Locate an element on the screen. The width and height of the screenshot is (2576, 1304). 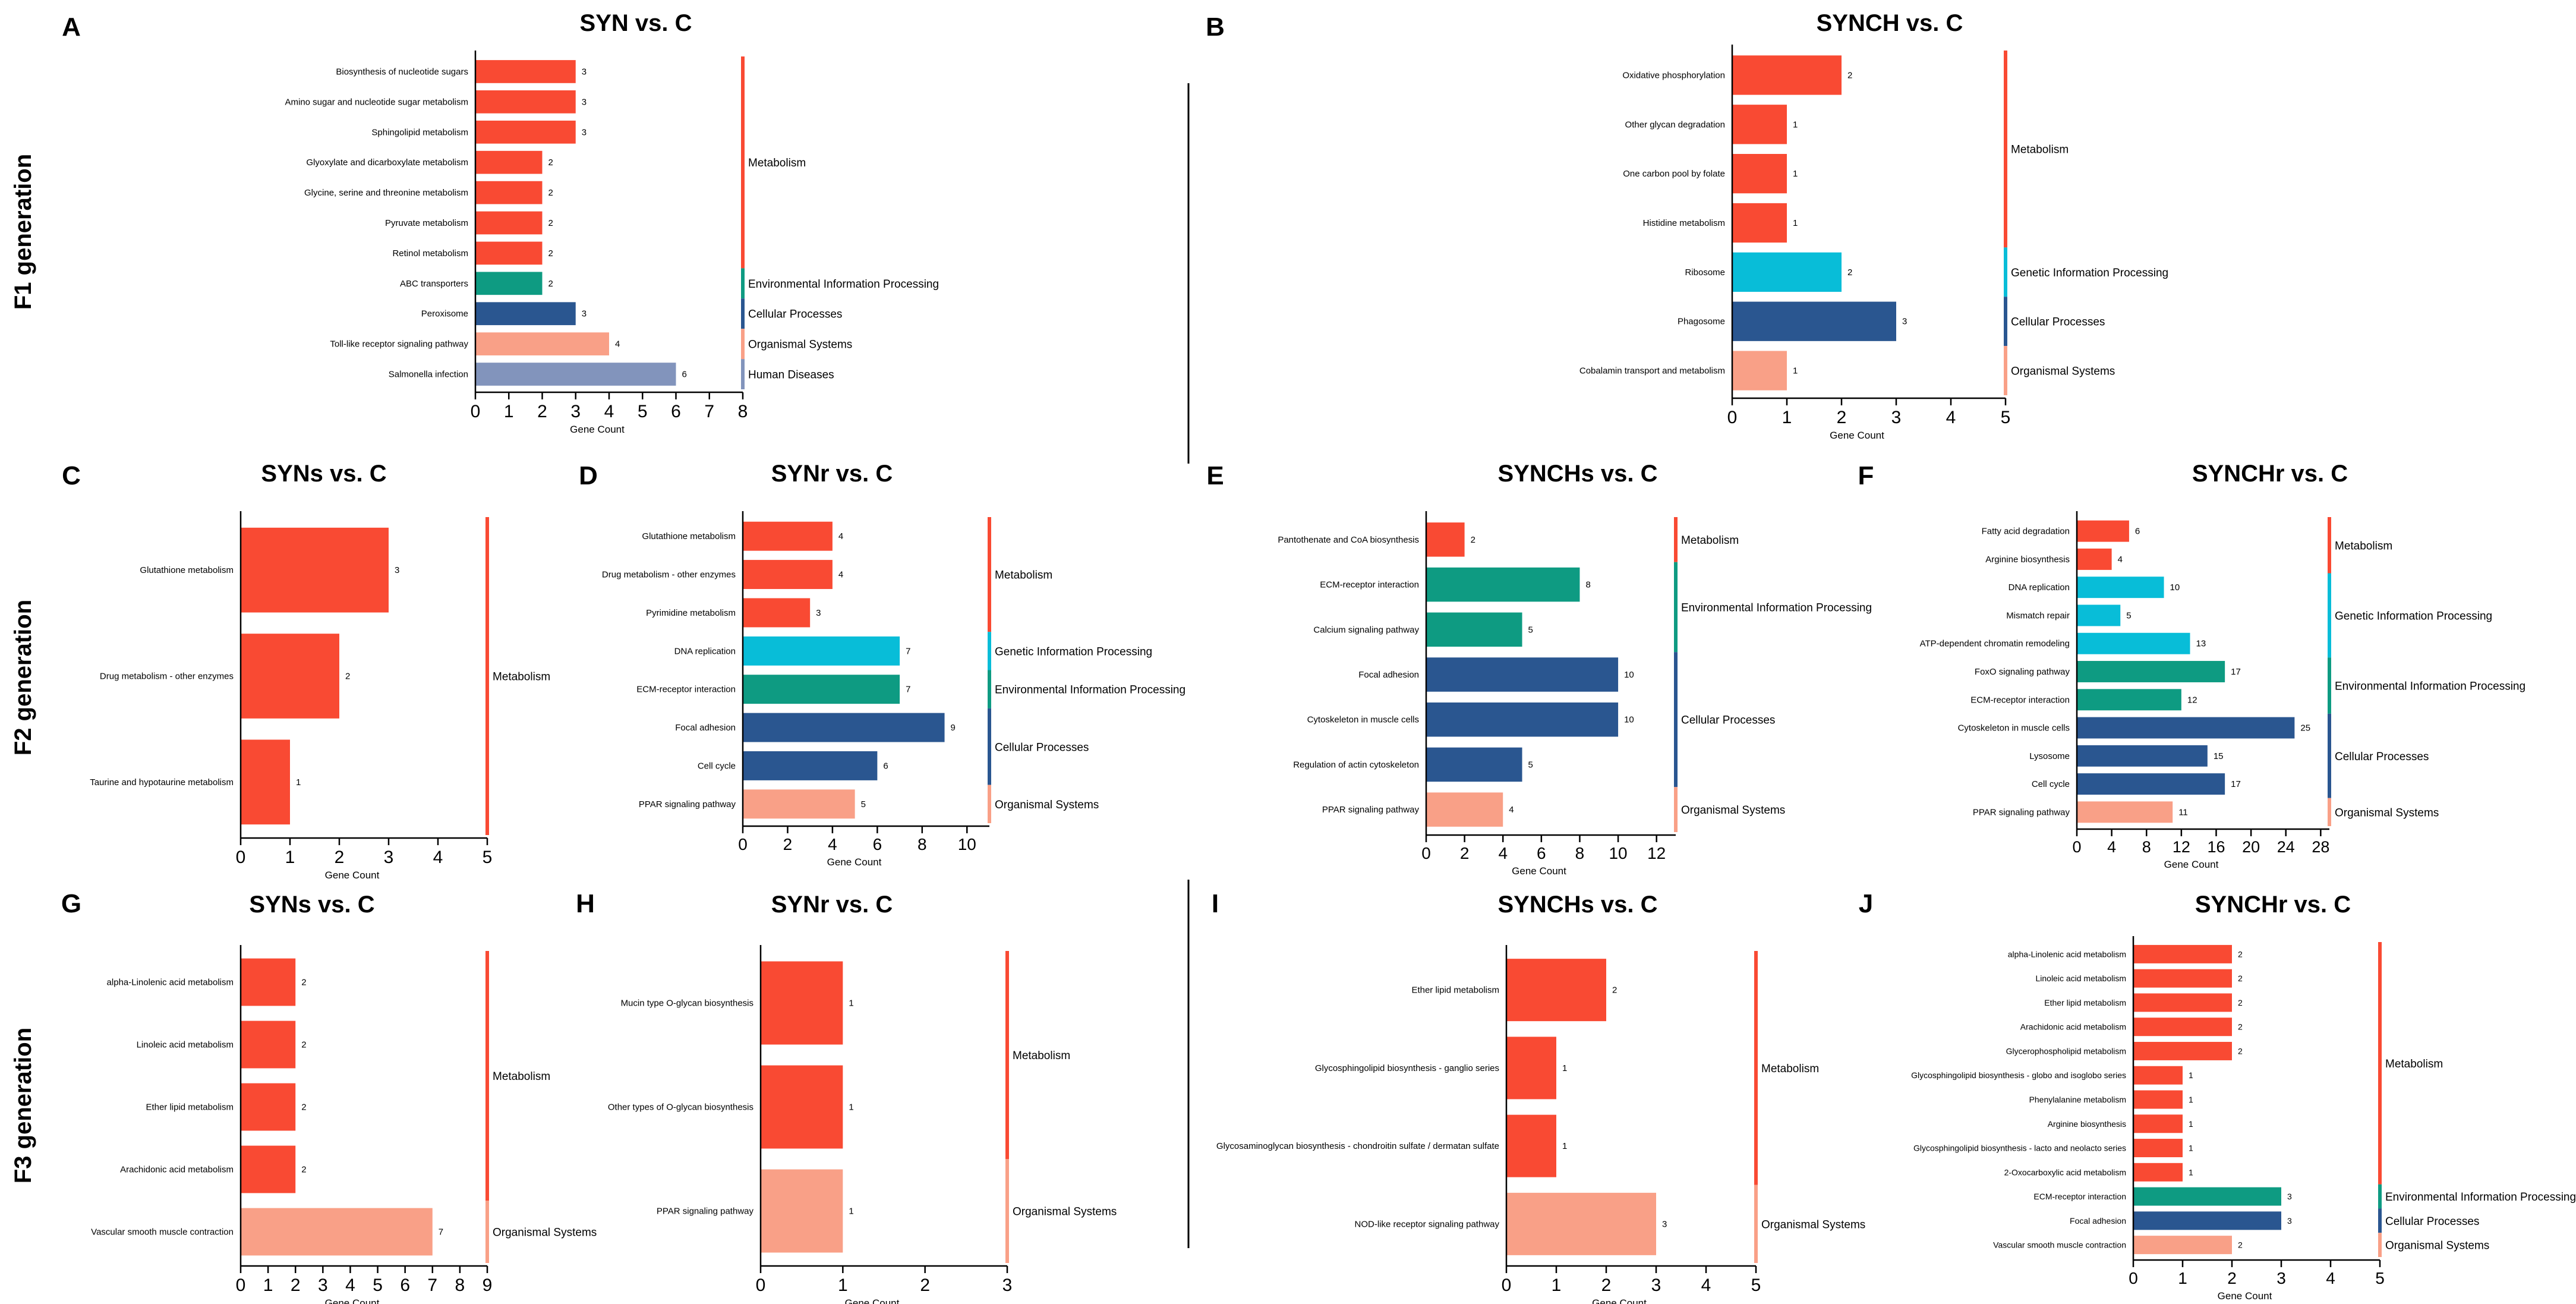
category-label: Glutathione metabolism is located at coordinates (689, 536).